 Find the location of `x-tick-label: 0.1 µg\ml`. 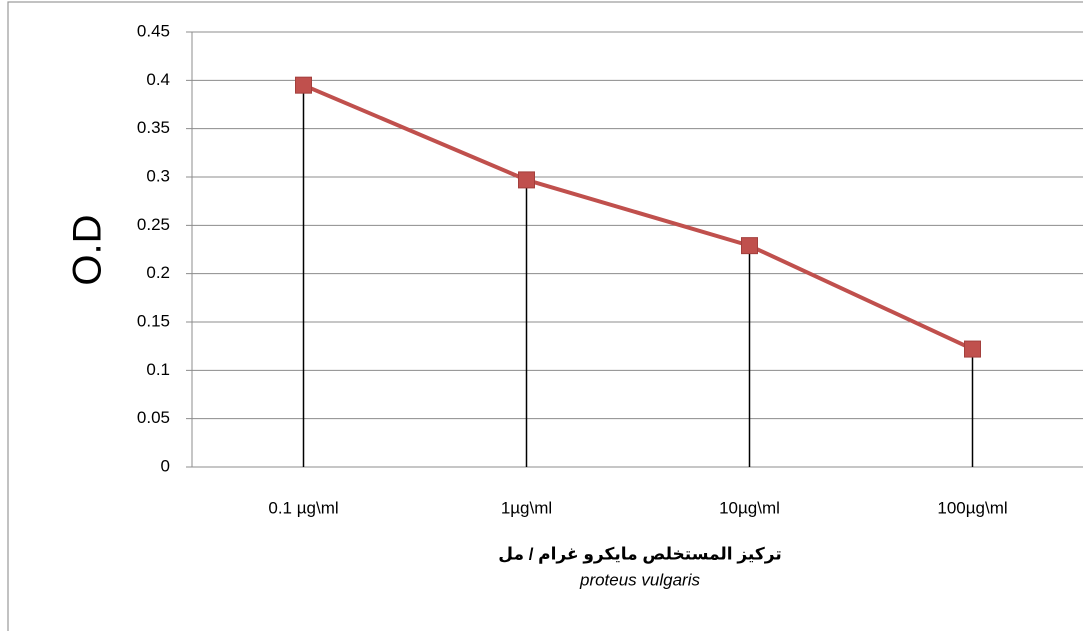

x-tick-label: 0.1 µg\ml is located at coordinates (303, 507).